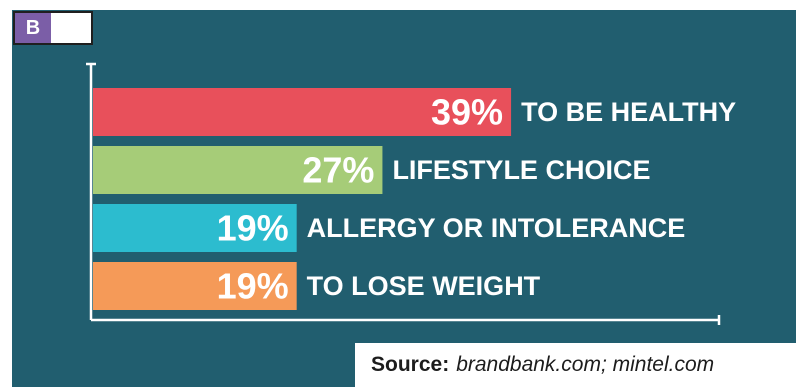 Image resolution: width=796 pixels, height=387 pixels. What do you see at coordinates (585, 364) in the screenshot?
I see `source-text: brandbank.com; mintel.com` at bounding box center [585, 364].